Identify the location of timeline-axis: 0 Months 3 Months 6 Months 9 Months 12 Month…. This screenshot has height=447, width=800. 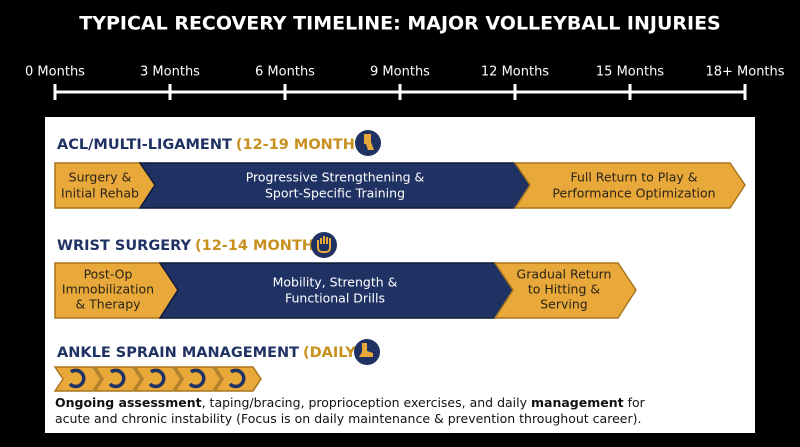
(405, 82).